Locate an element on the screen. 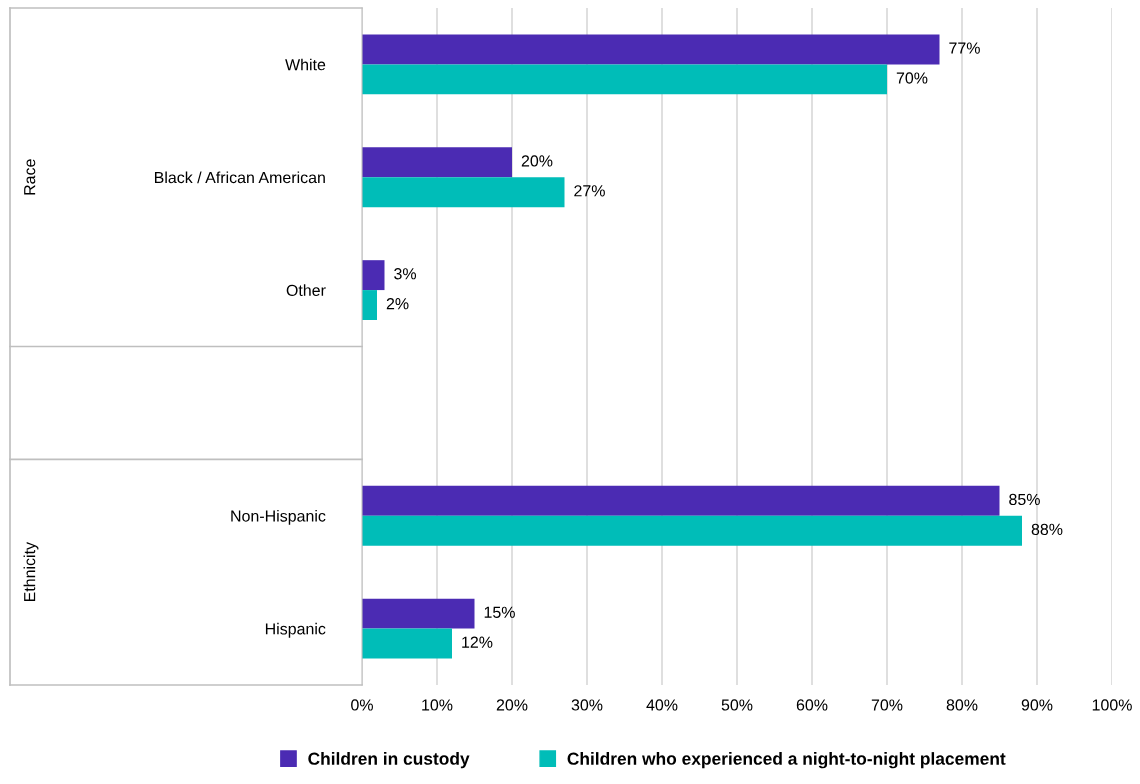  x-tick-label: 30% is located at coordinates (587, 705).